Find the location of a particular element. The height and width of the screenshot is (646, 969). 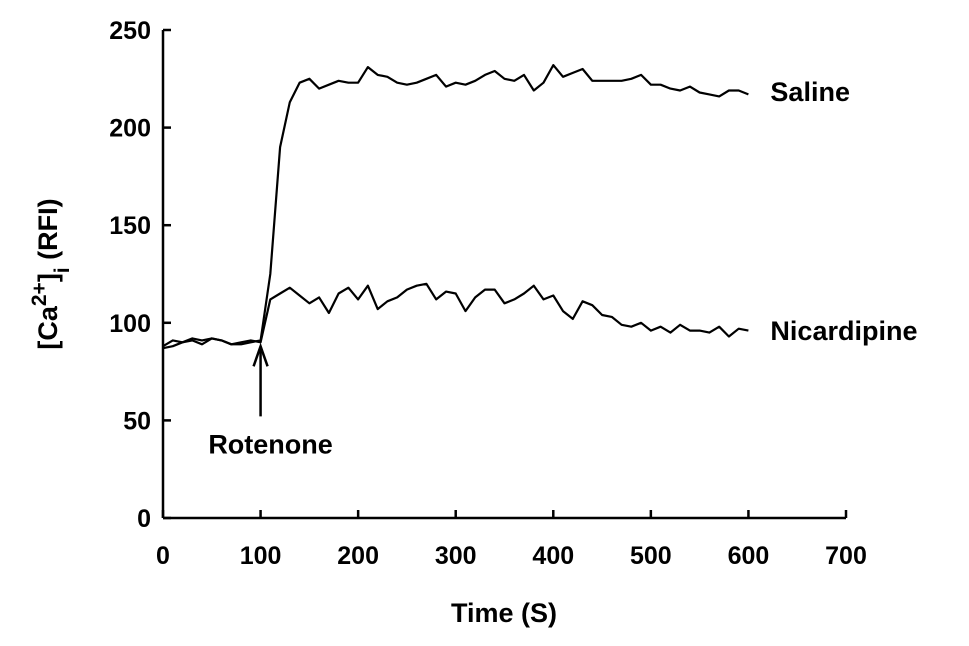

series-label-saline: Saline is located at coordinates (810, 92).